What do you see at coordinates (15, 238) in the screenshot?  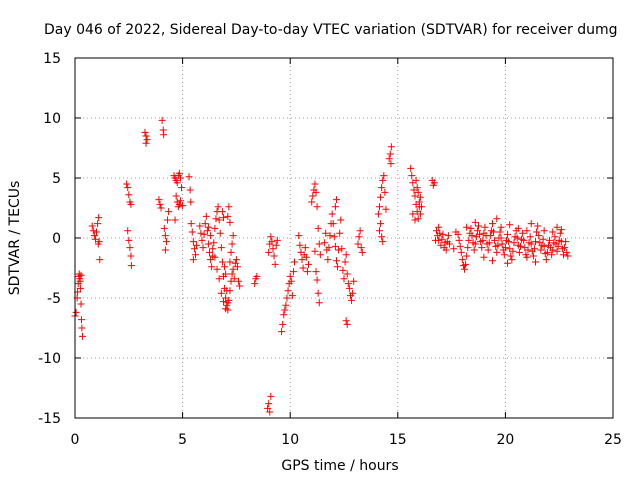 I see `y-axis-label: SDTVAR / TECUs` at bounding box center [15, 238].